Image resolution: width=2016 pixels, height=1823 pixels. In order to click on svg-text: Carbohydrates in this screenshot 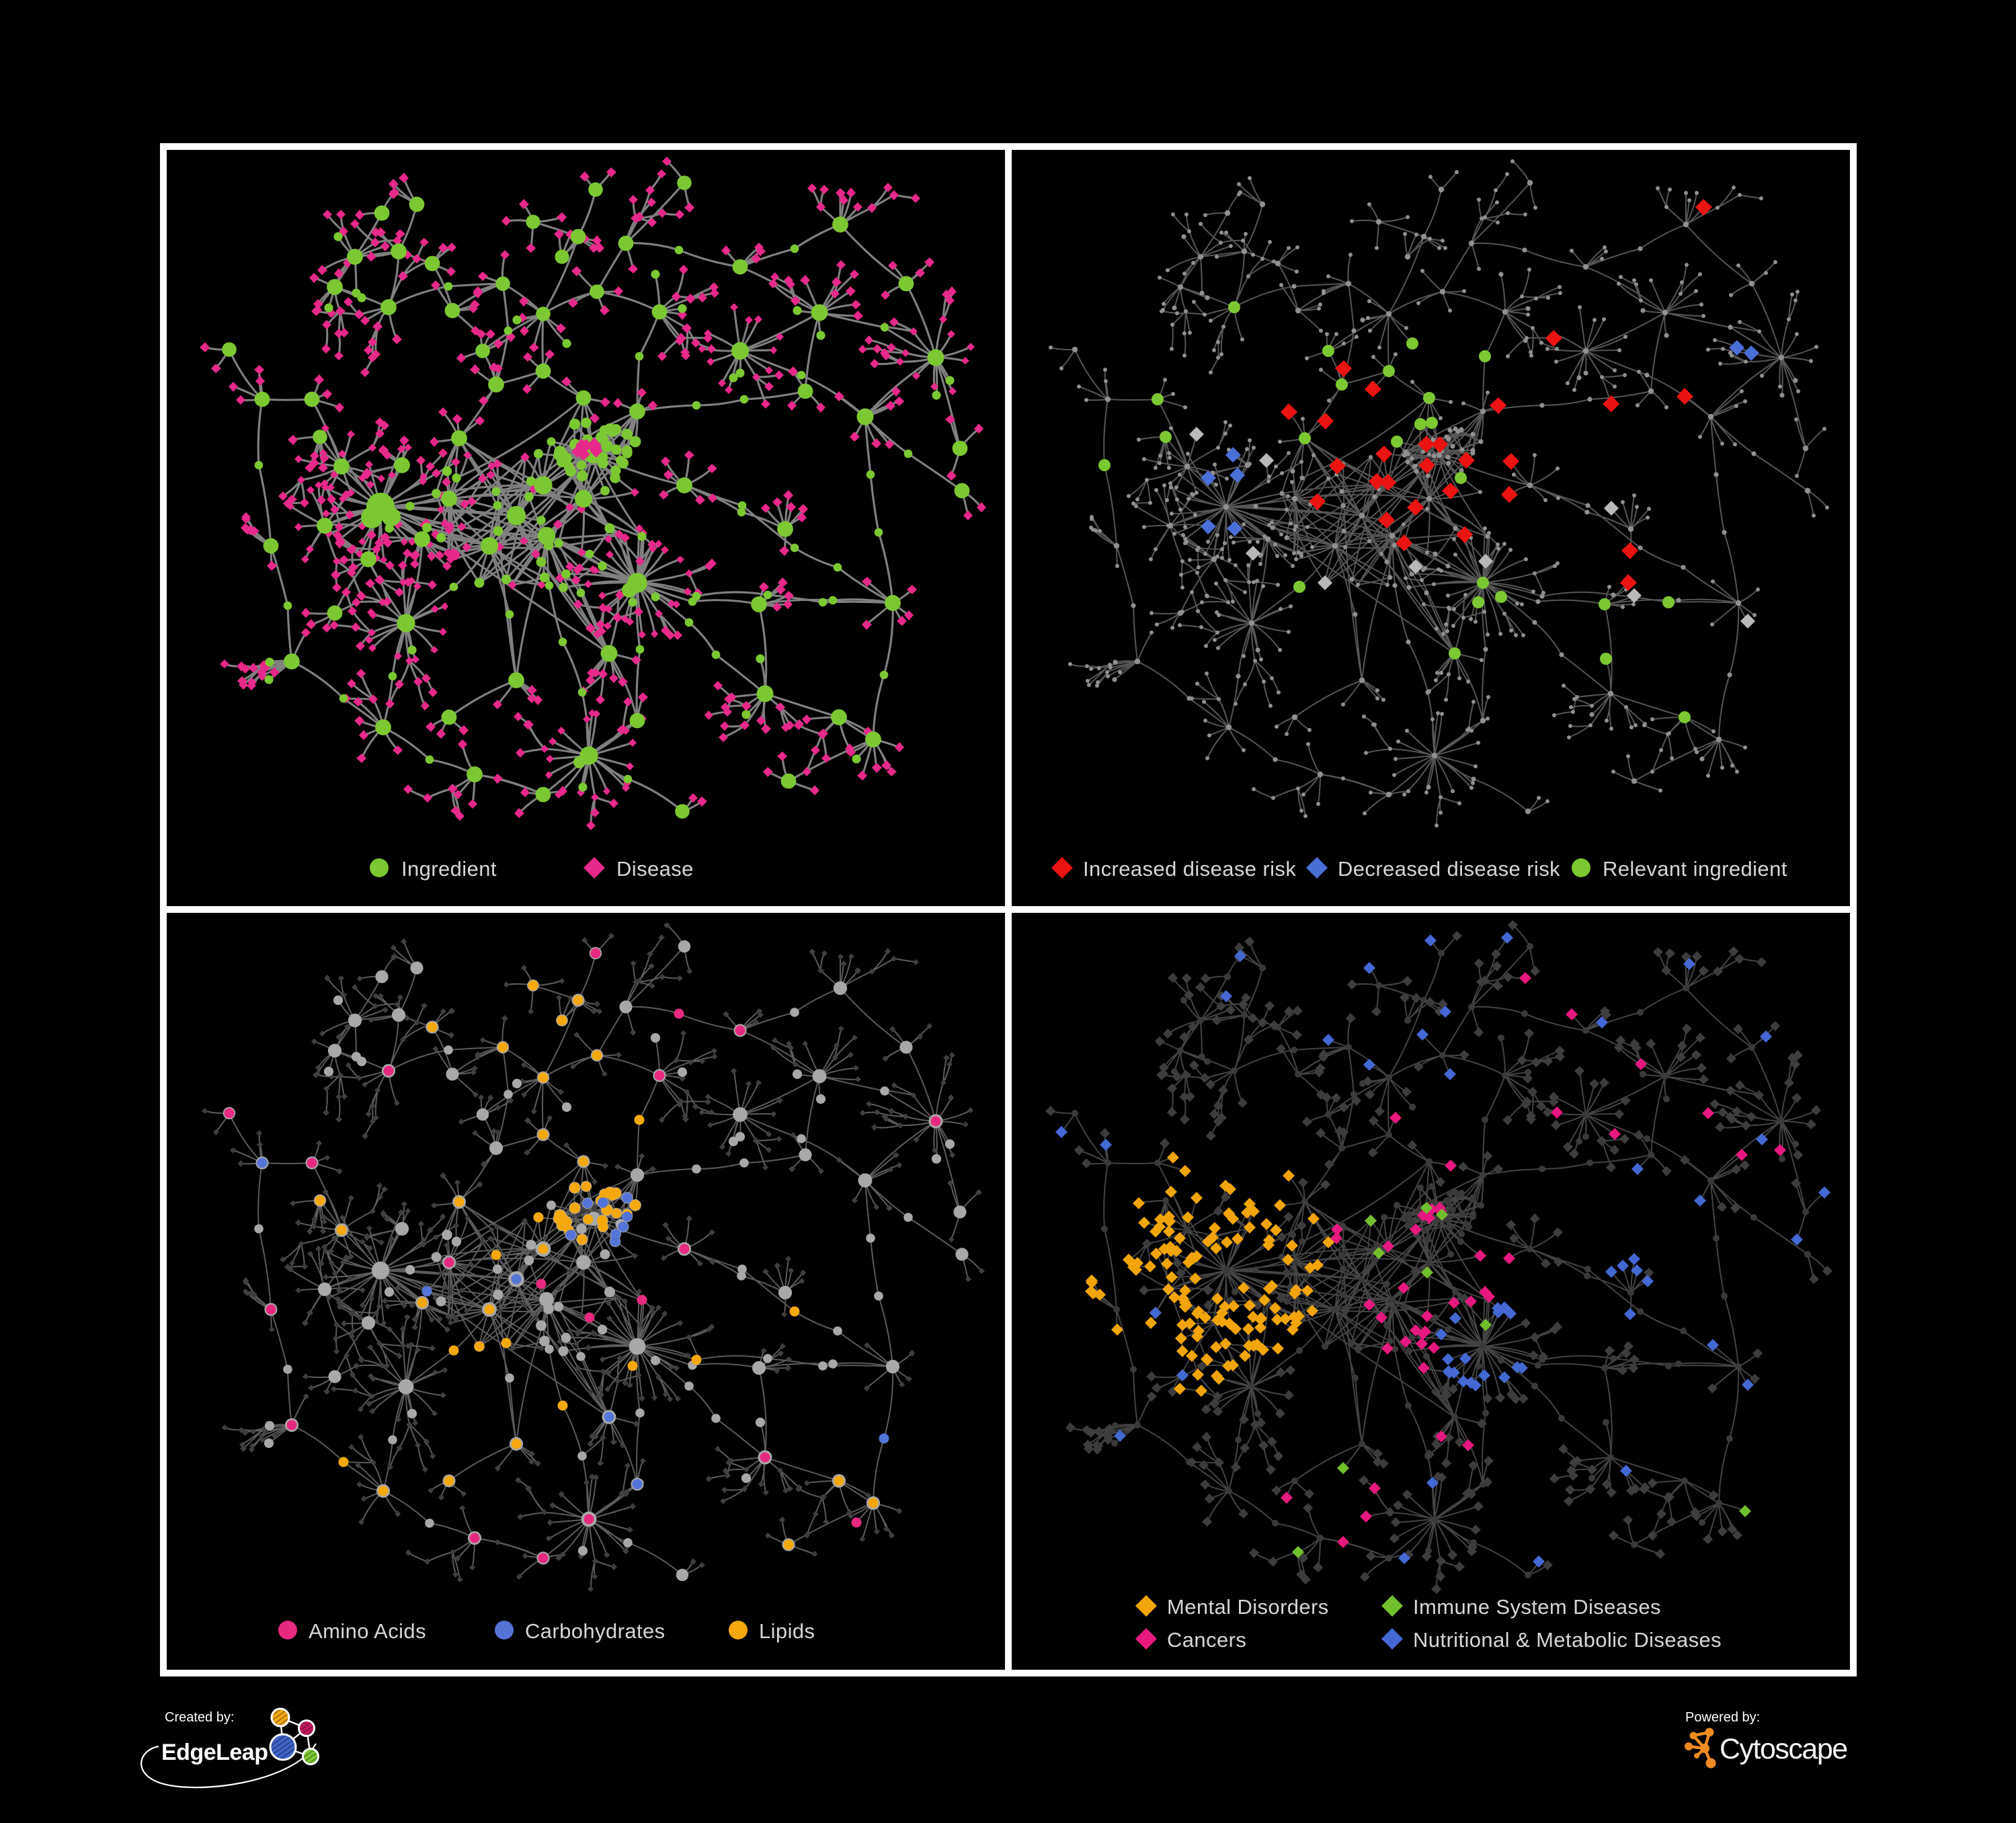, I will do `click(595, 1631)`.